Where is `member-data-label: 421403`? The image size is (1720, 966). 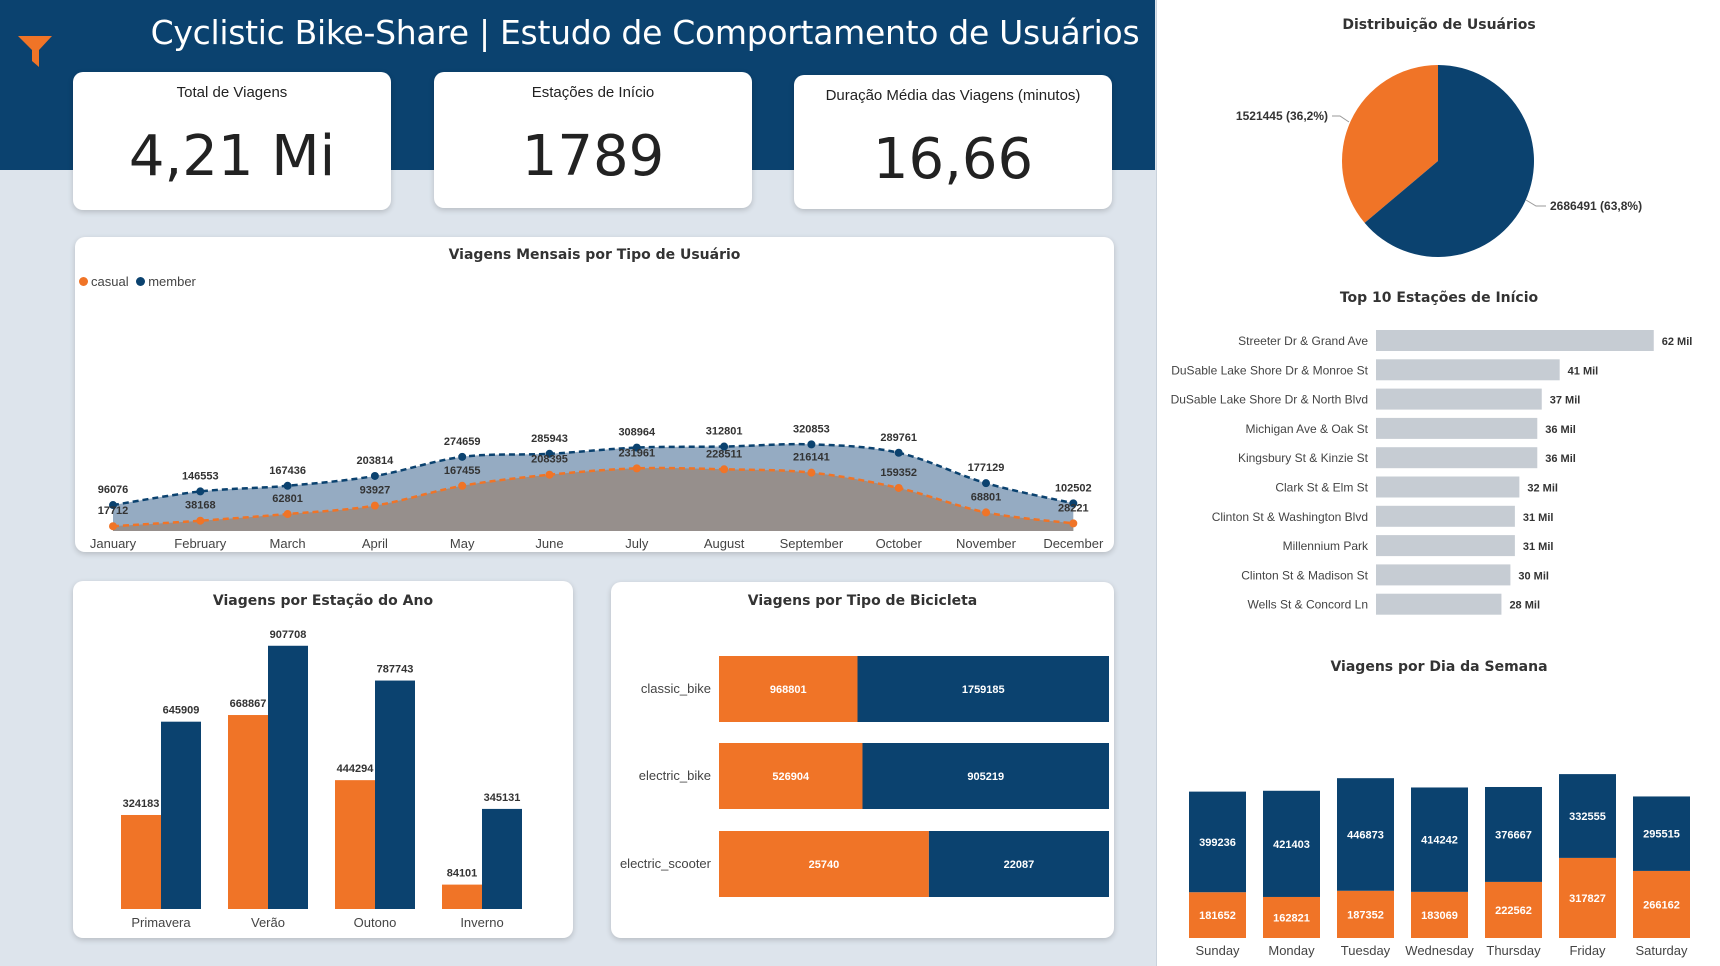 member-data-label: 421403 is located at coordinates (1291, 845).